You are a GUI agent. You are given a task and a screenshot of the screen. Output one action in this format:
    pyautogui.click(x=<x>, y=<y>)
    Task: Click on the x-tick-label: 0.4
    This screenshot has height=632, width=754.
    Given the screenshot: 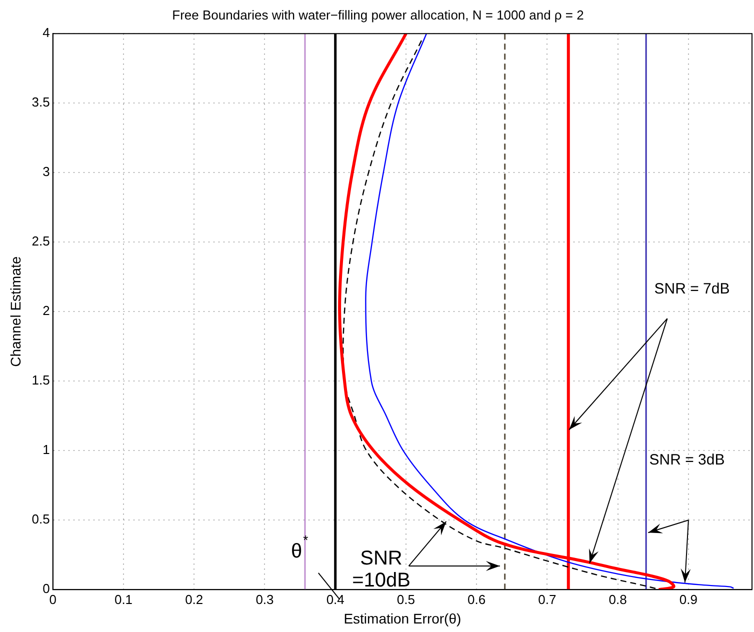 What is the action you would take?
    pyautogui.click(x=335, y=599)
    